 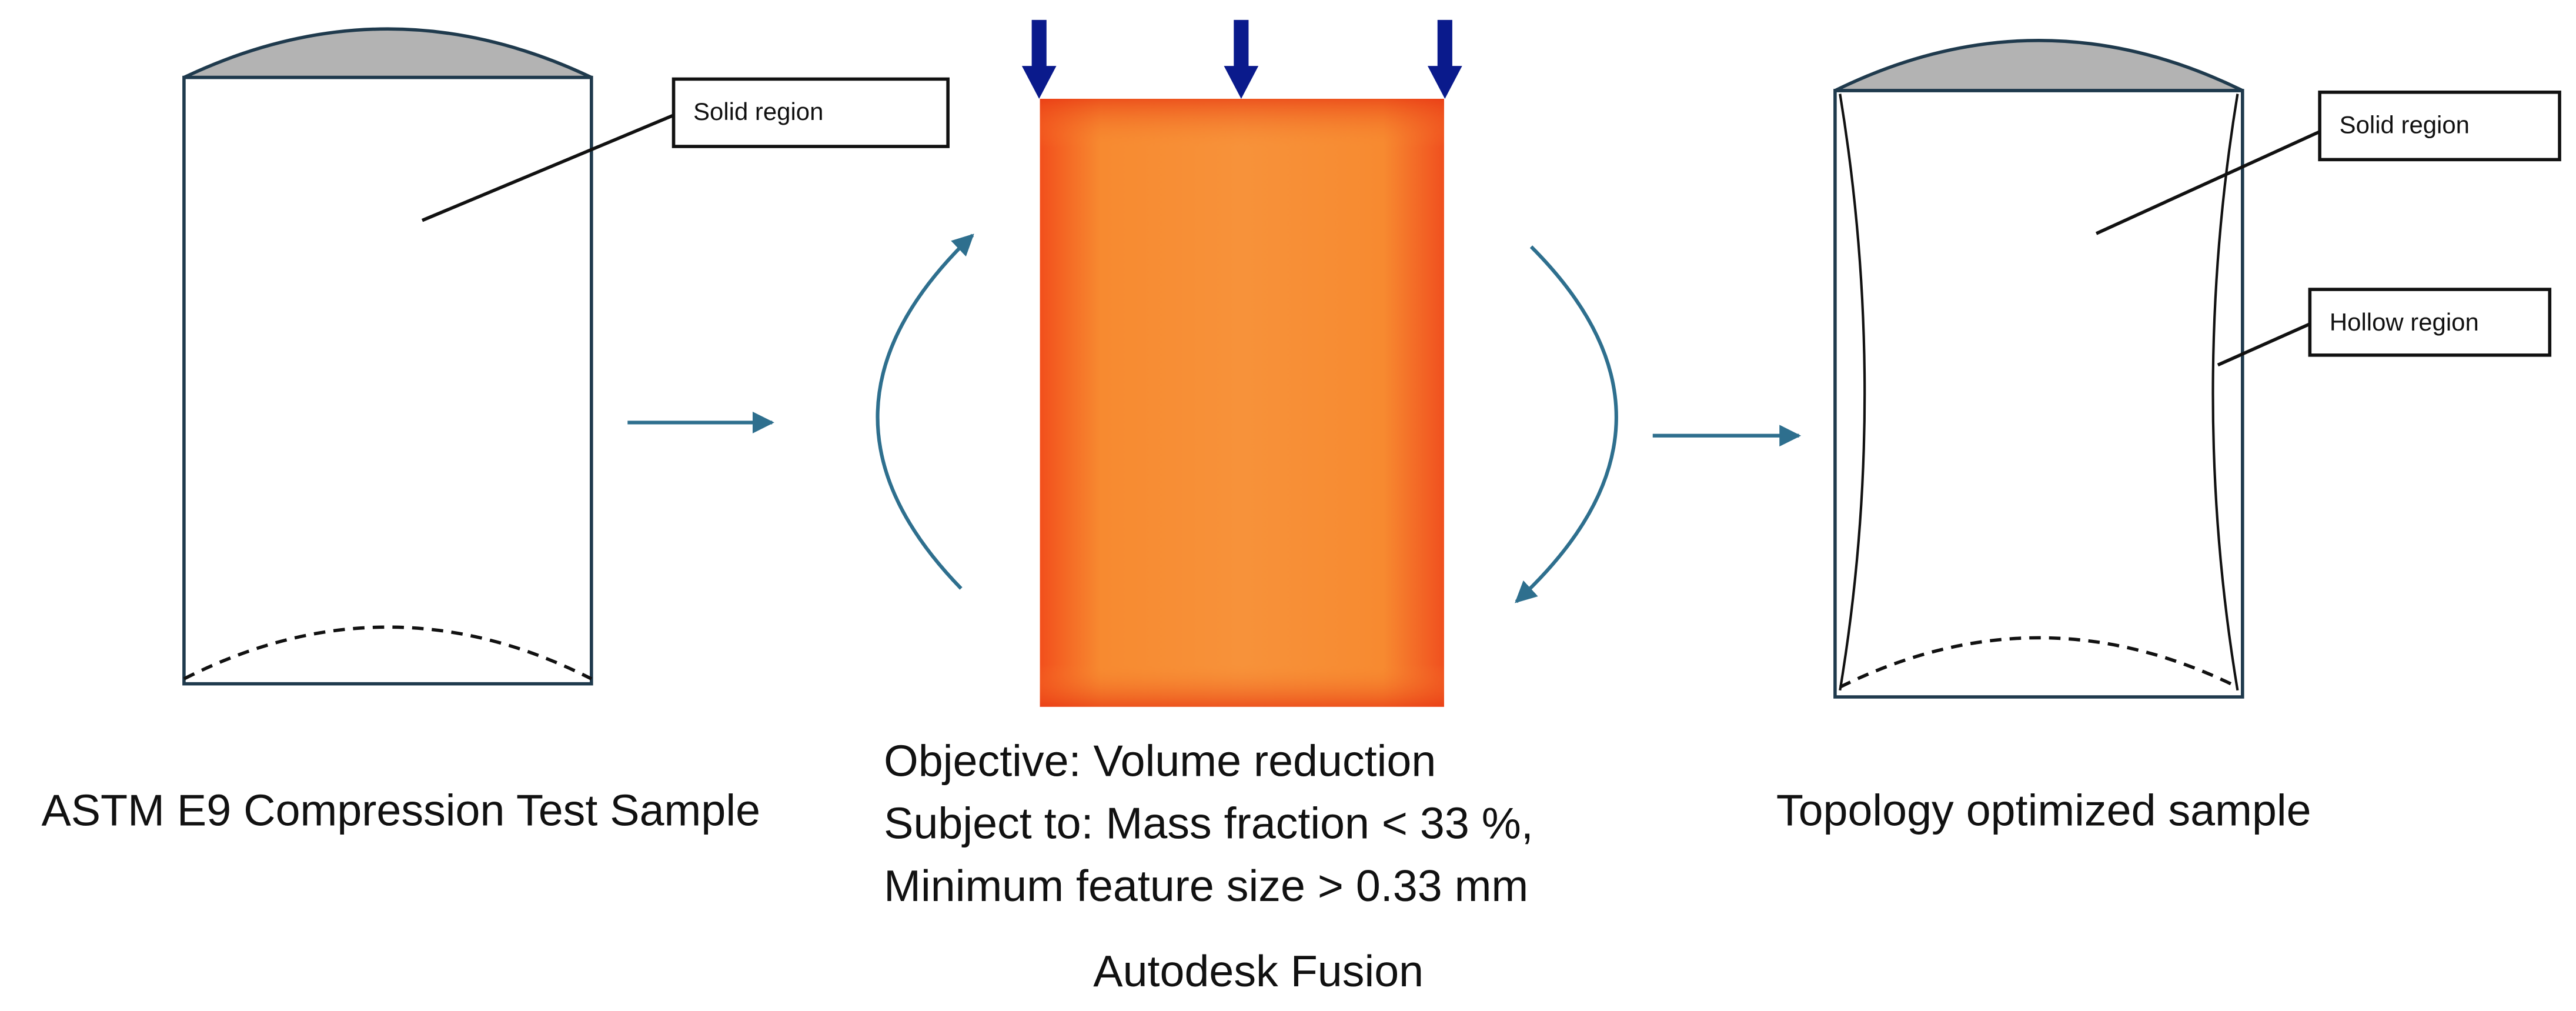 What do you see at coordinates (1206, 885) in the screenshot?
I see `objective-line: Minimum feature size > 0.33 mm` at bounding box center [1206, 885].